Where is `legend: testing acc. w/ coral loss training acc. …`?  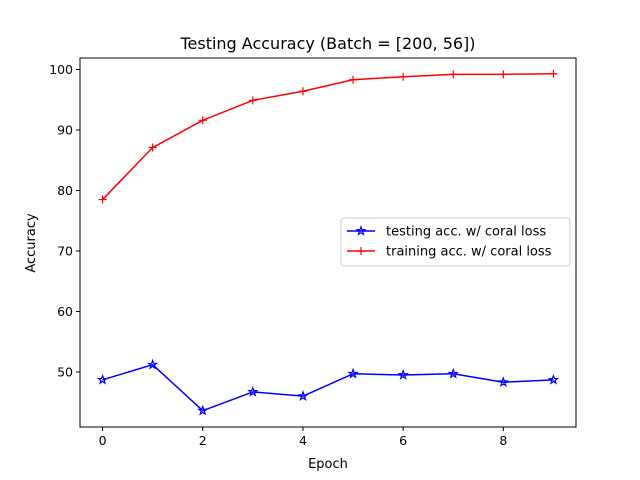 legend: testing acc. w/ coral loss training acc. … is located at coordinates (455, 242).